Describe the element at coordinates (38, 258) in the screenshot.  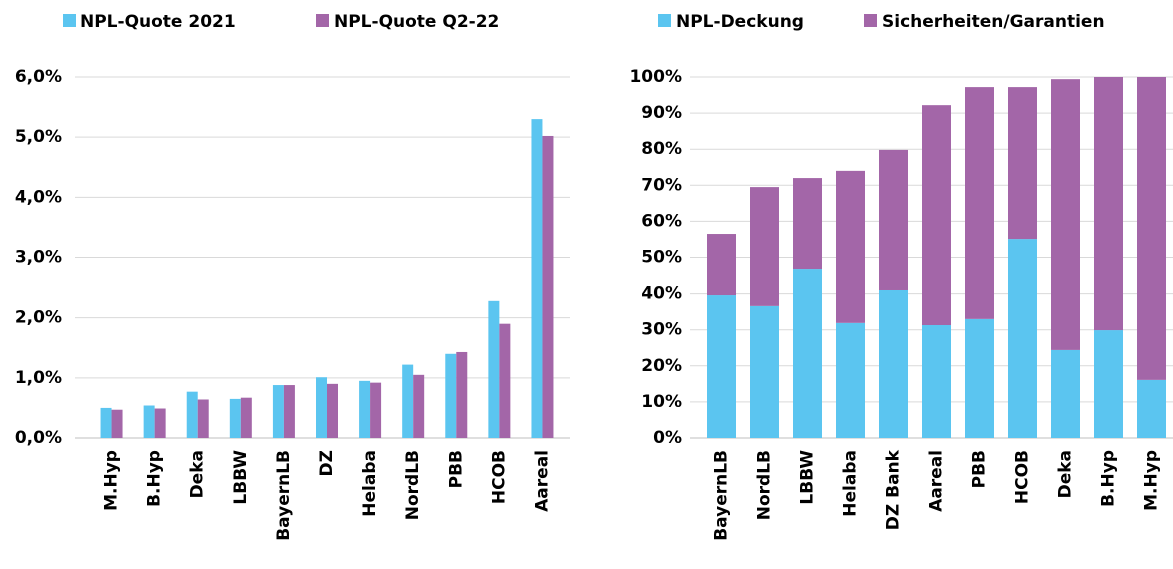
I see `y-tick-label: 3,0%` at that location.